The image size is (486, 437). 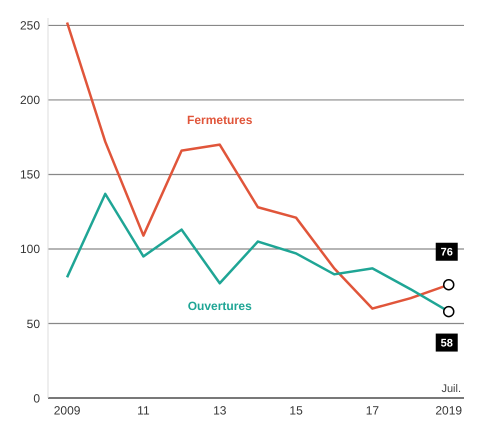 I want to click on series-label: Ouvertures, so click(x=220, y=306).